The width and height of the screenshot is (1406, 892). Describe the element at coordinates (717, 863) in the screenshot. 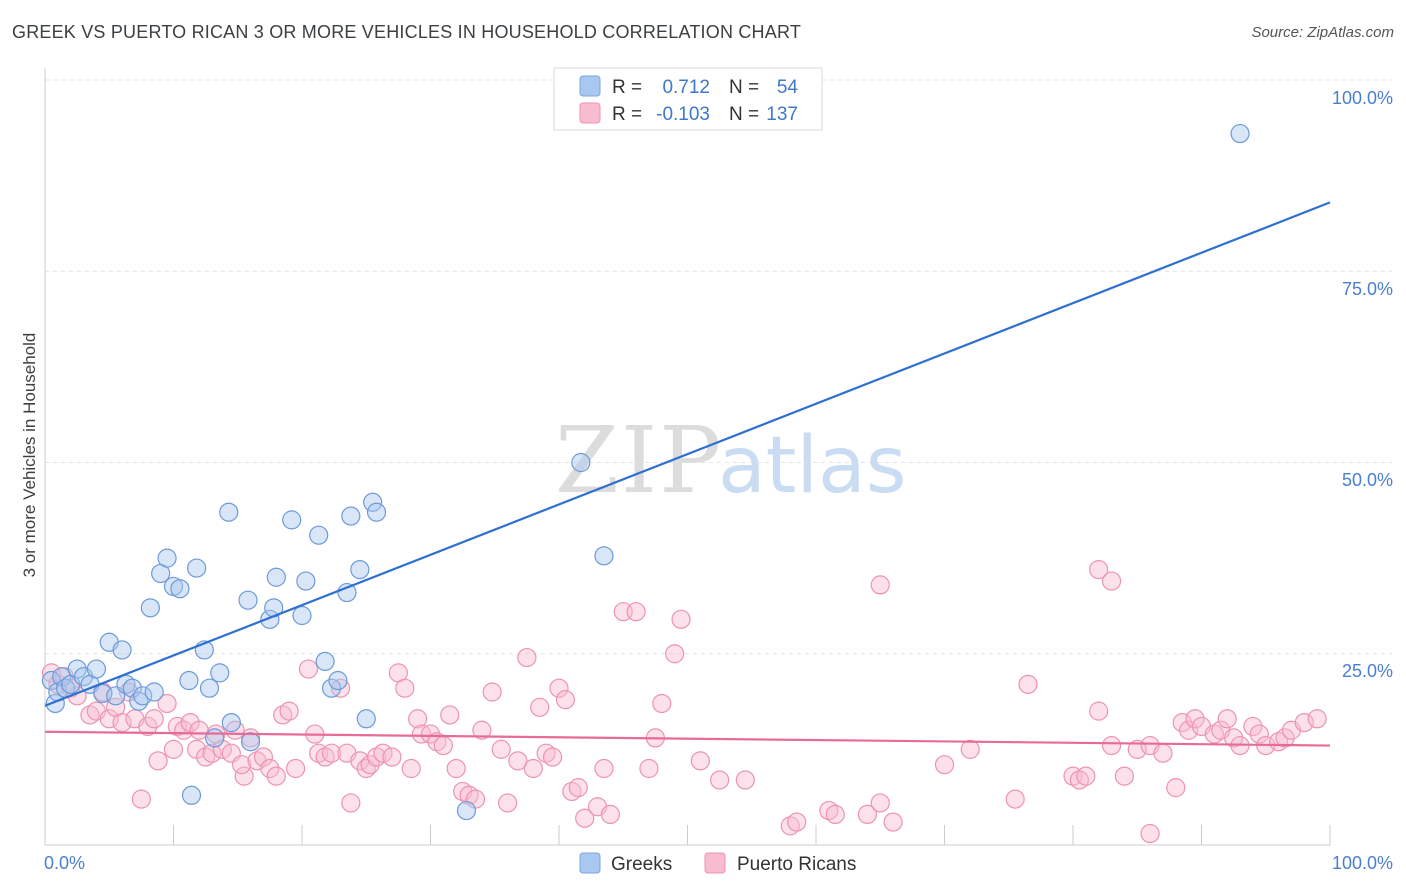

I see `bottom-legend: Greeks Puerto Ricans` at that location.